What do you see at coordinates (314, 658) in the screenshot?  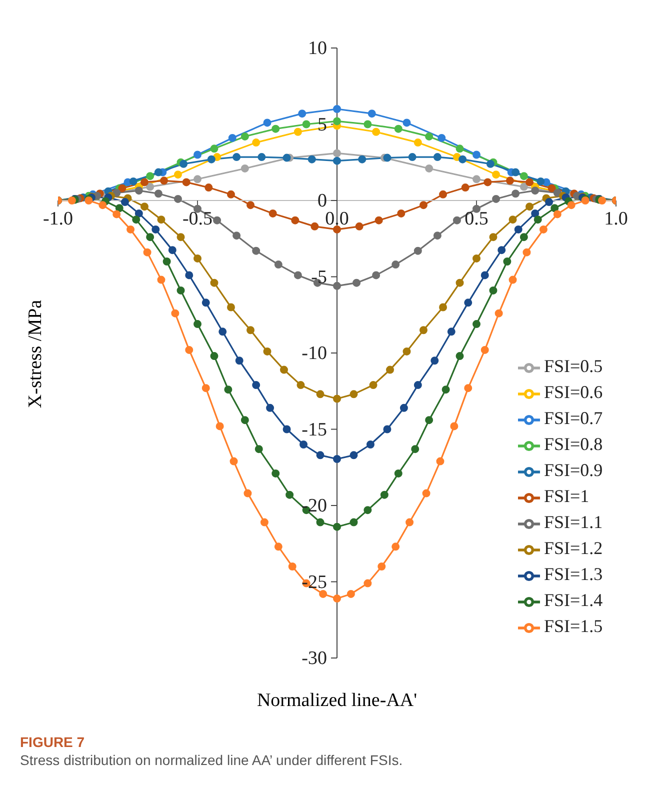 I see `y-tick-label: -30` at bounding box center [314, 658].